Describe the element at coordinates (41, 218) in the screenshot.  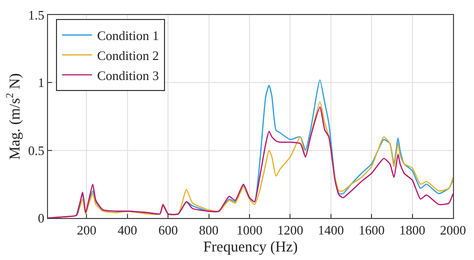
I see `y-tick-label: 0` at that location.